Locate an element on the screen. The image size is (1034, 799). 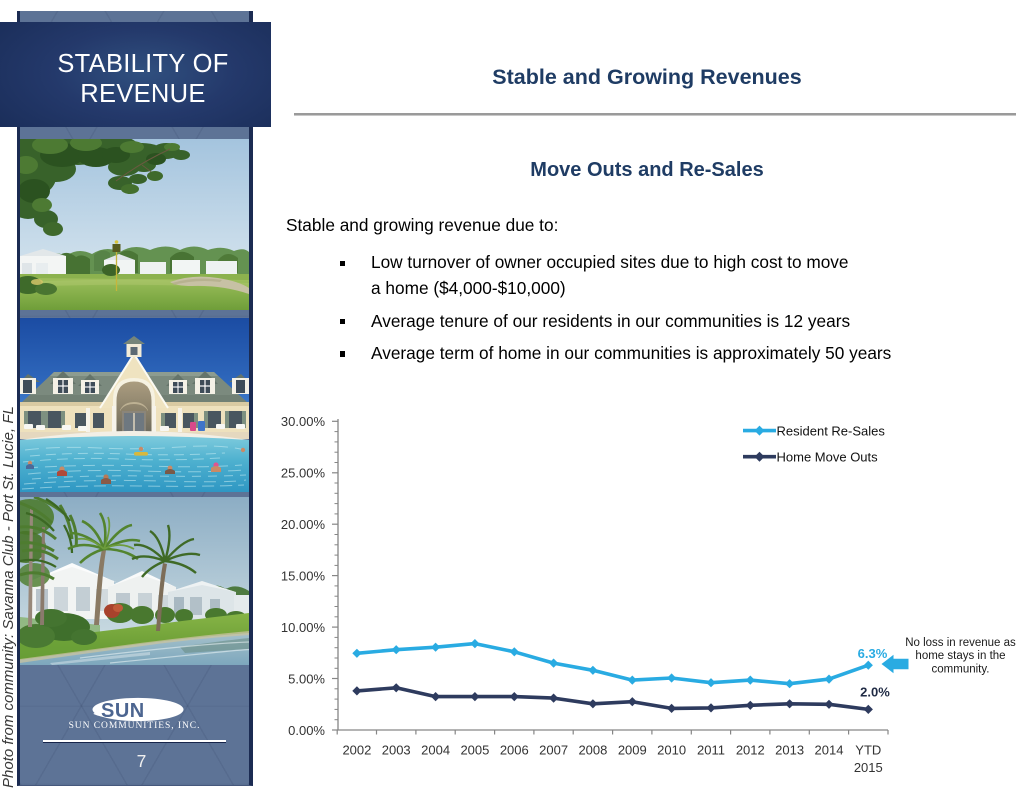
svg-text: 2003 is located at coordinates (396, 750).